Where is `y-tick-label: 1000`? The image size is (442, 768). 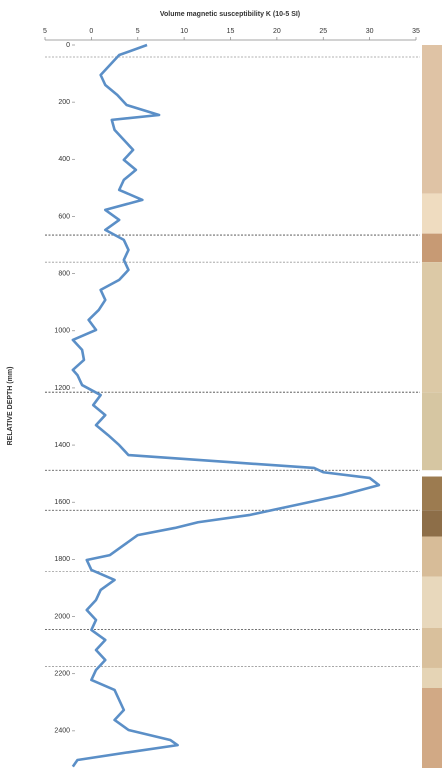
y-tick-label: 1000 is located at coordinates (62, 331).